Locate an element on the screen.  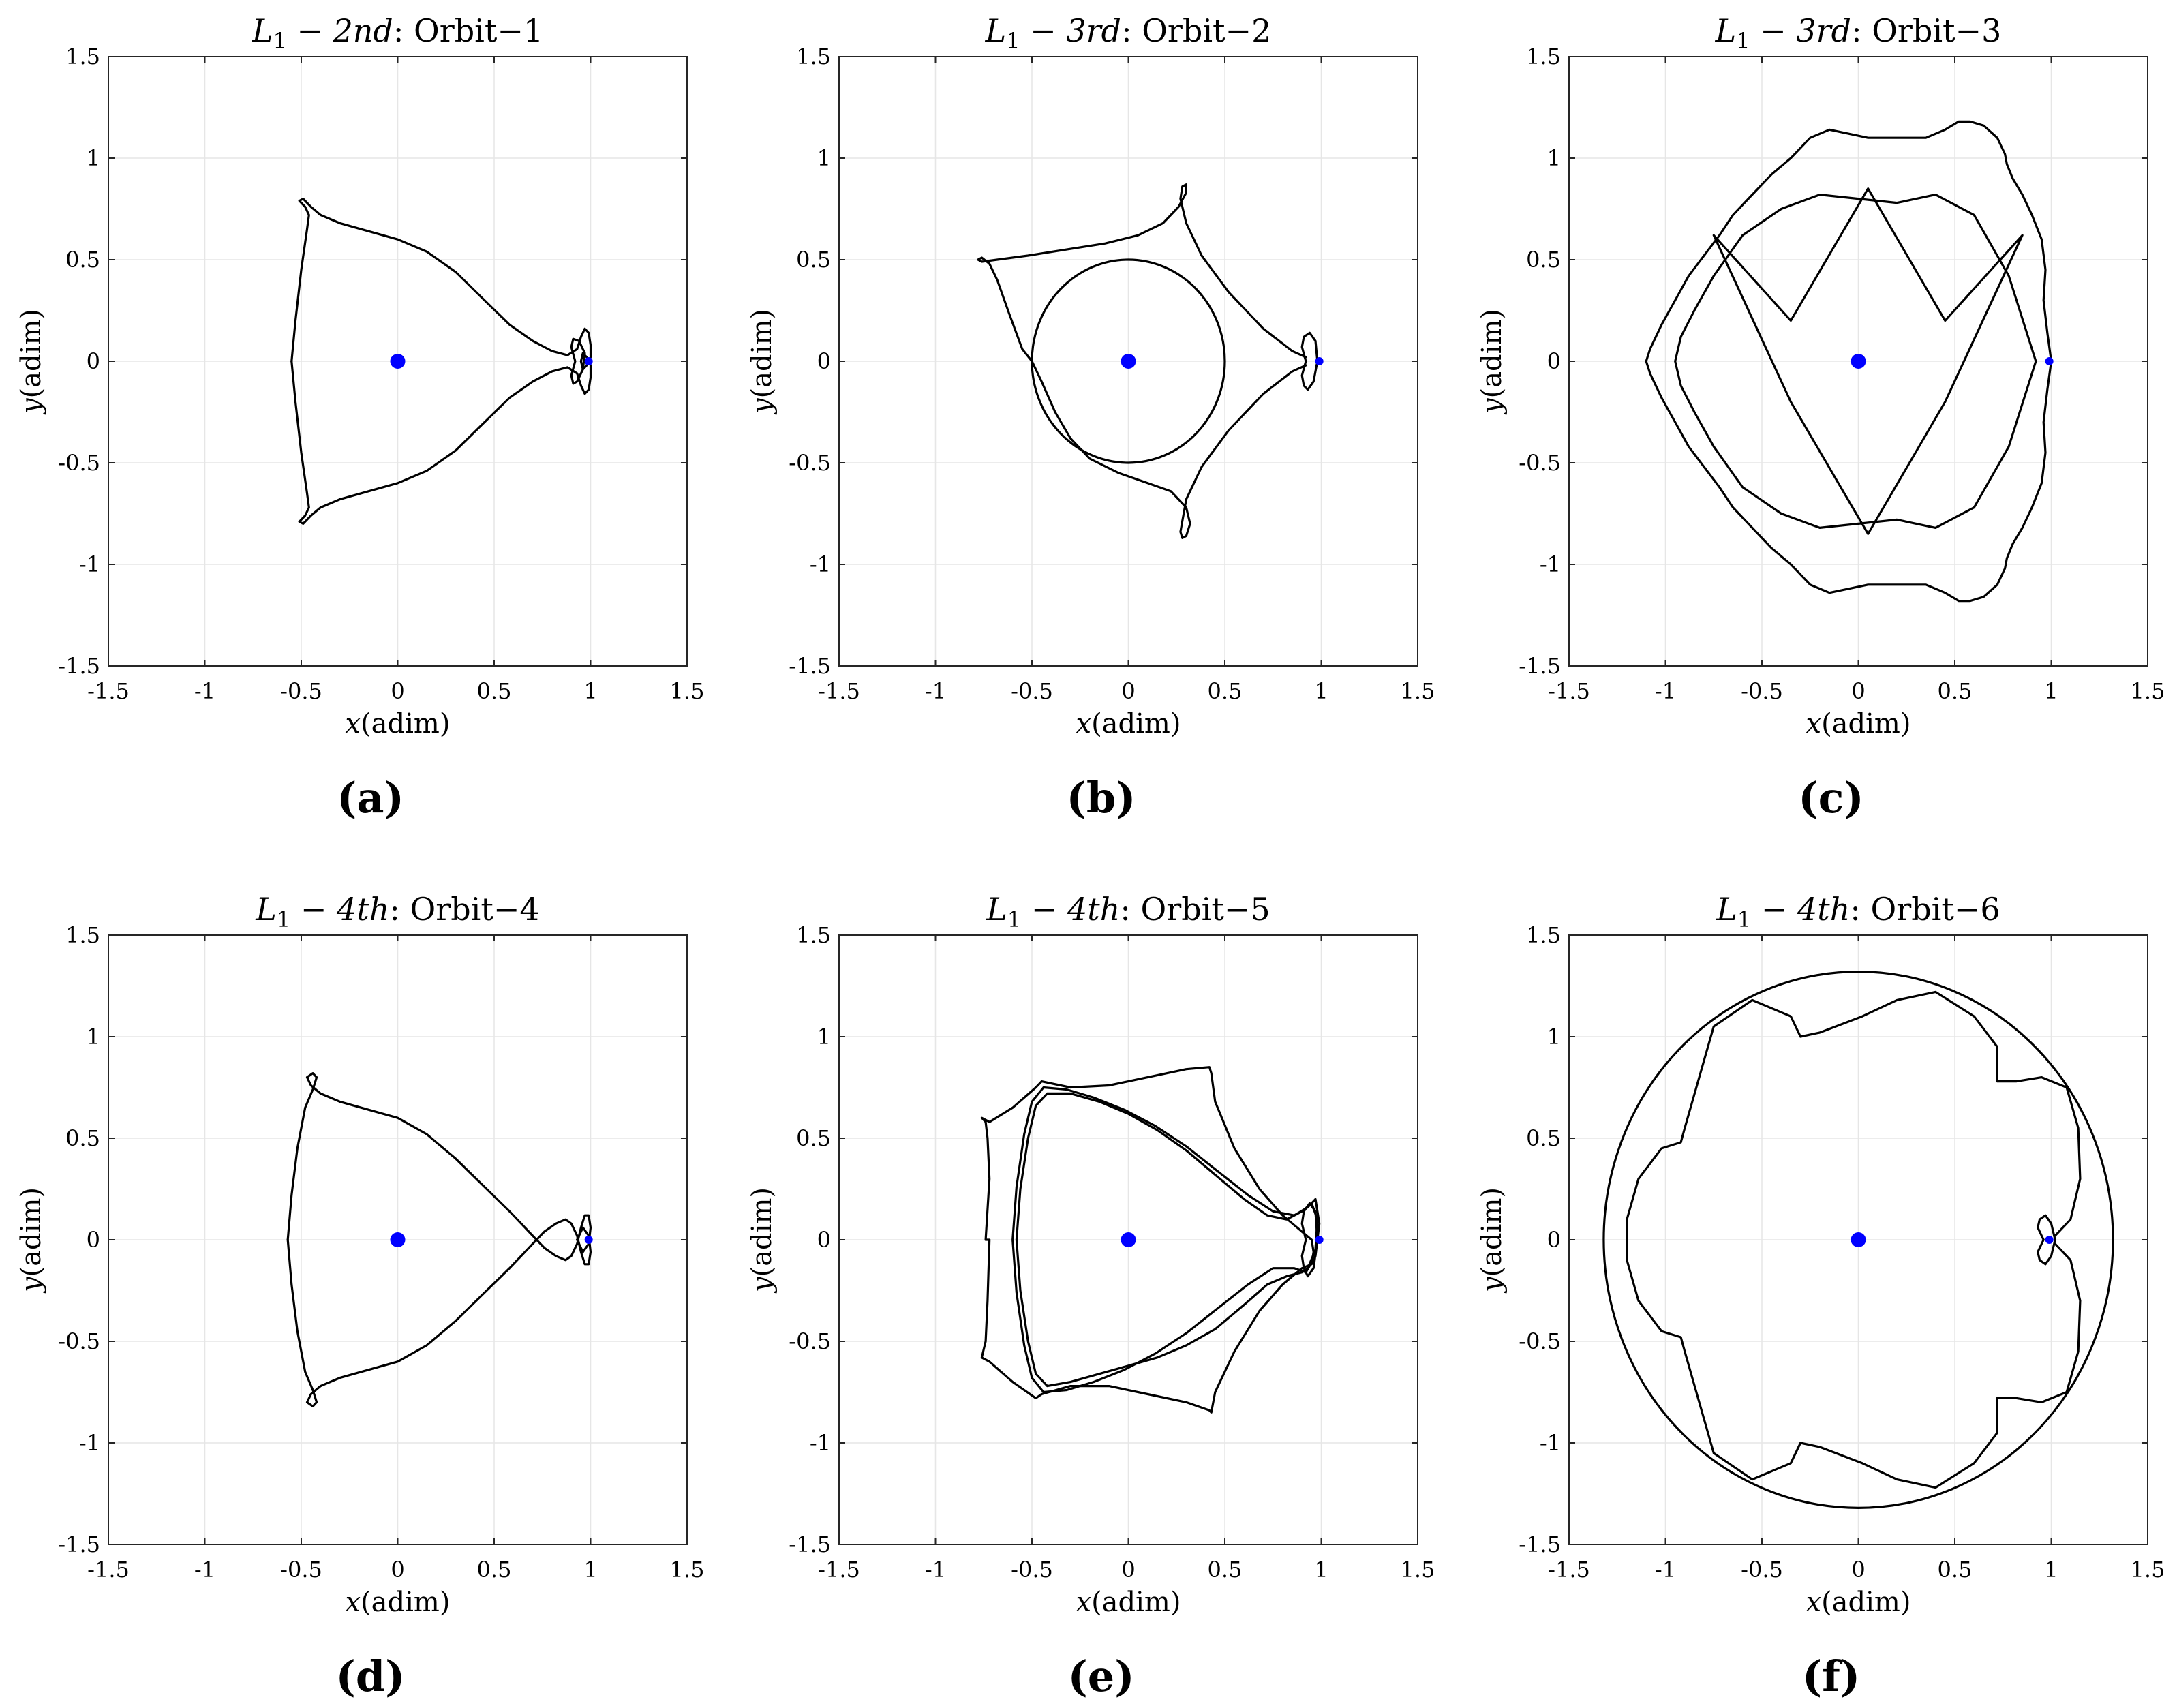
x-axis-label: x(adim) is located at coordinates (1128, 723).